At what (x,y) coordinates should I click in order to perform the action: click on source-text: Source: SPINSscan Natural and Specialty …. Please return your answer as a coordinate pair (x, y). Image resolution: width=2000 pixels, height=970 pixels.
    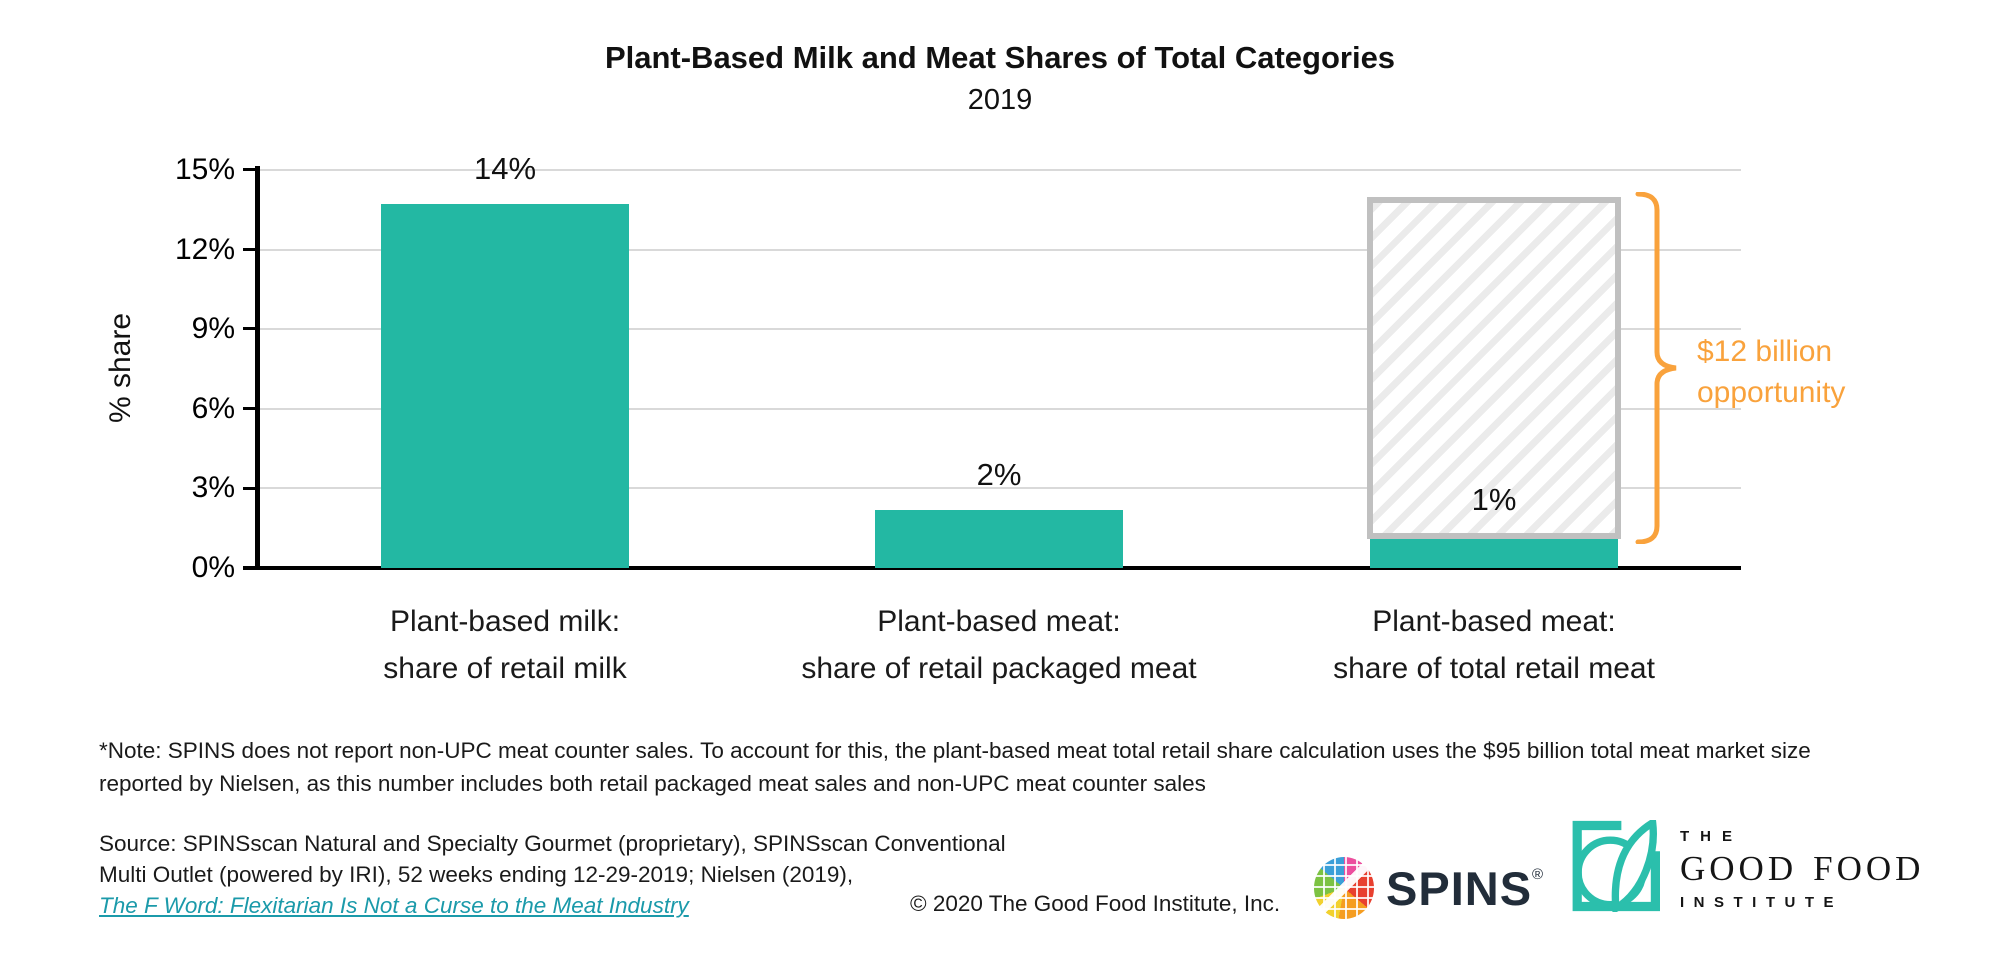
    Looking at the image, I should click on (552, 874).